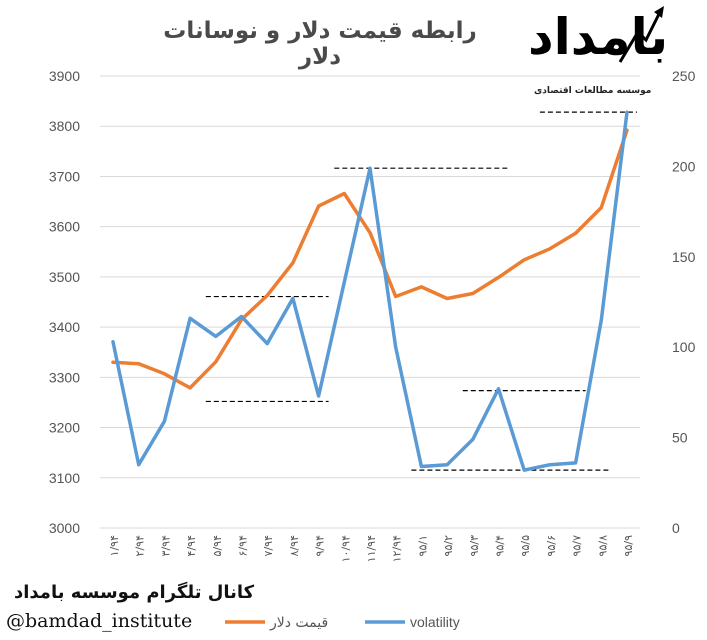  What do you see at coordinates (294, 546) in the screenshot?
I see `category-tick-label: ۸/۹۴` at bounding box center [294, 546].